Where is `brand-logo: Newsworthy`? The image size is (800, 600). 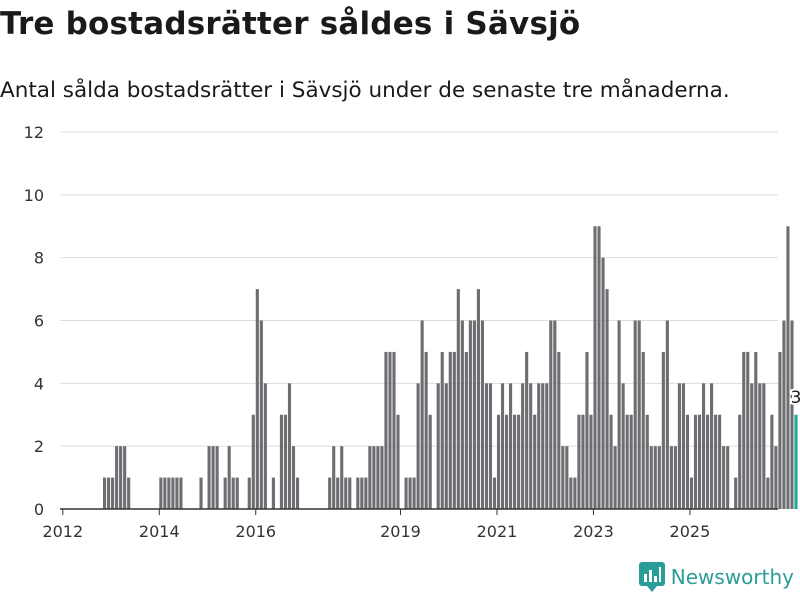 brand-logo: Newsworthy is located at coordinates (716, 577).